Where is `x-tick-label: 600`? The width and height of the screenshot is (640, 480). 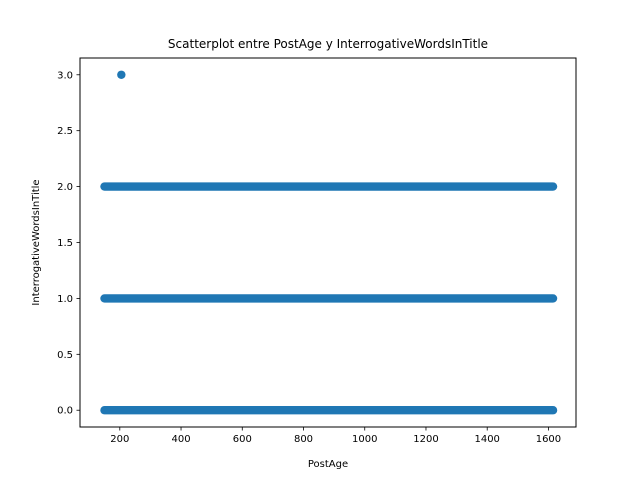
x-tick-label: 600 is located at coordinates (242, 439).